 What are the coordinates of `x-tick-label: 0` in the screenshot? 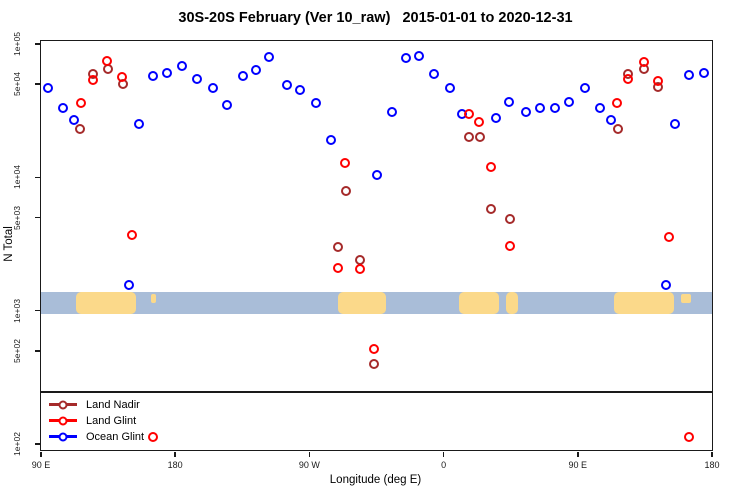 It's located at (444, 465).